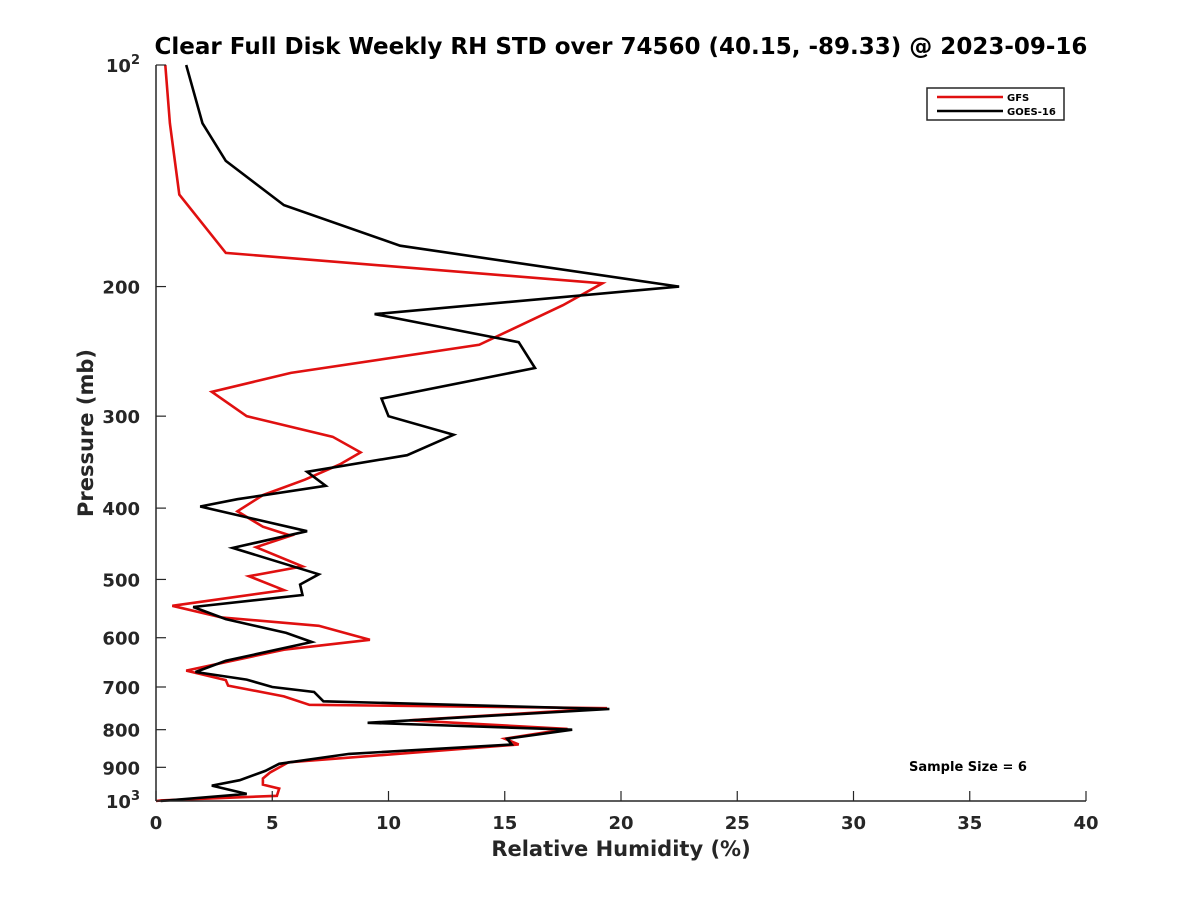  I want to click on legend-box, so click(995, 104).